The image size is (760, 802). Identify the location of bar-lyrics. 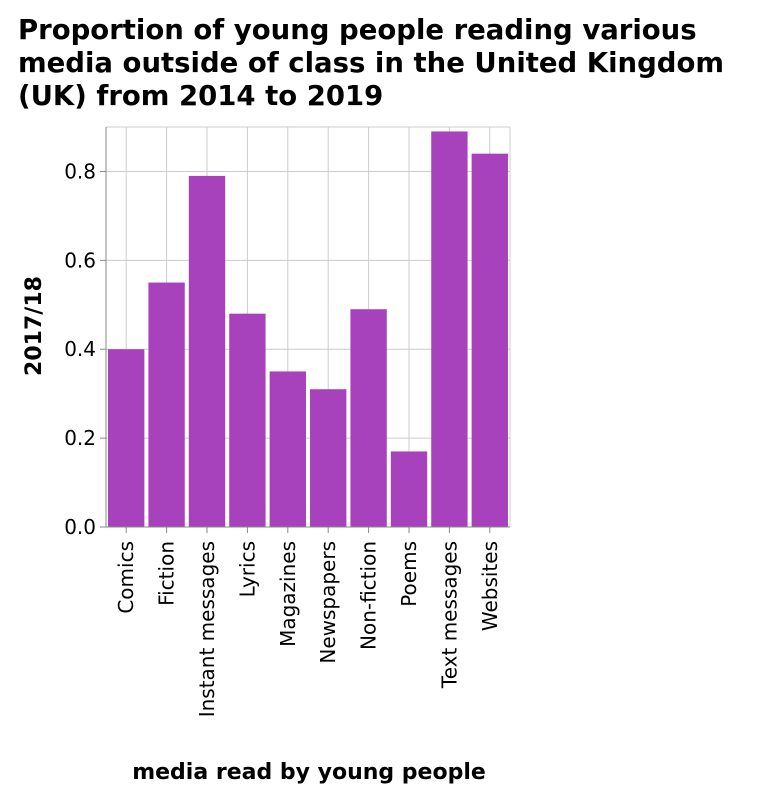
(247, 420).